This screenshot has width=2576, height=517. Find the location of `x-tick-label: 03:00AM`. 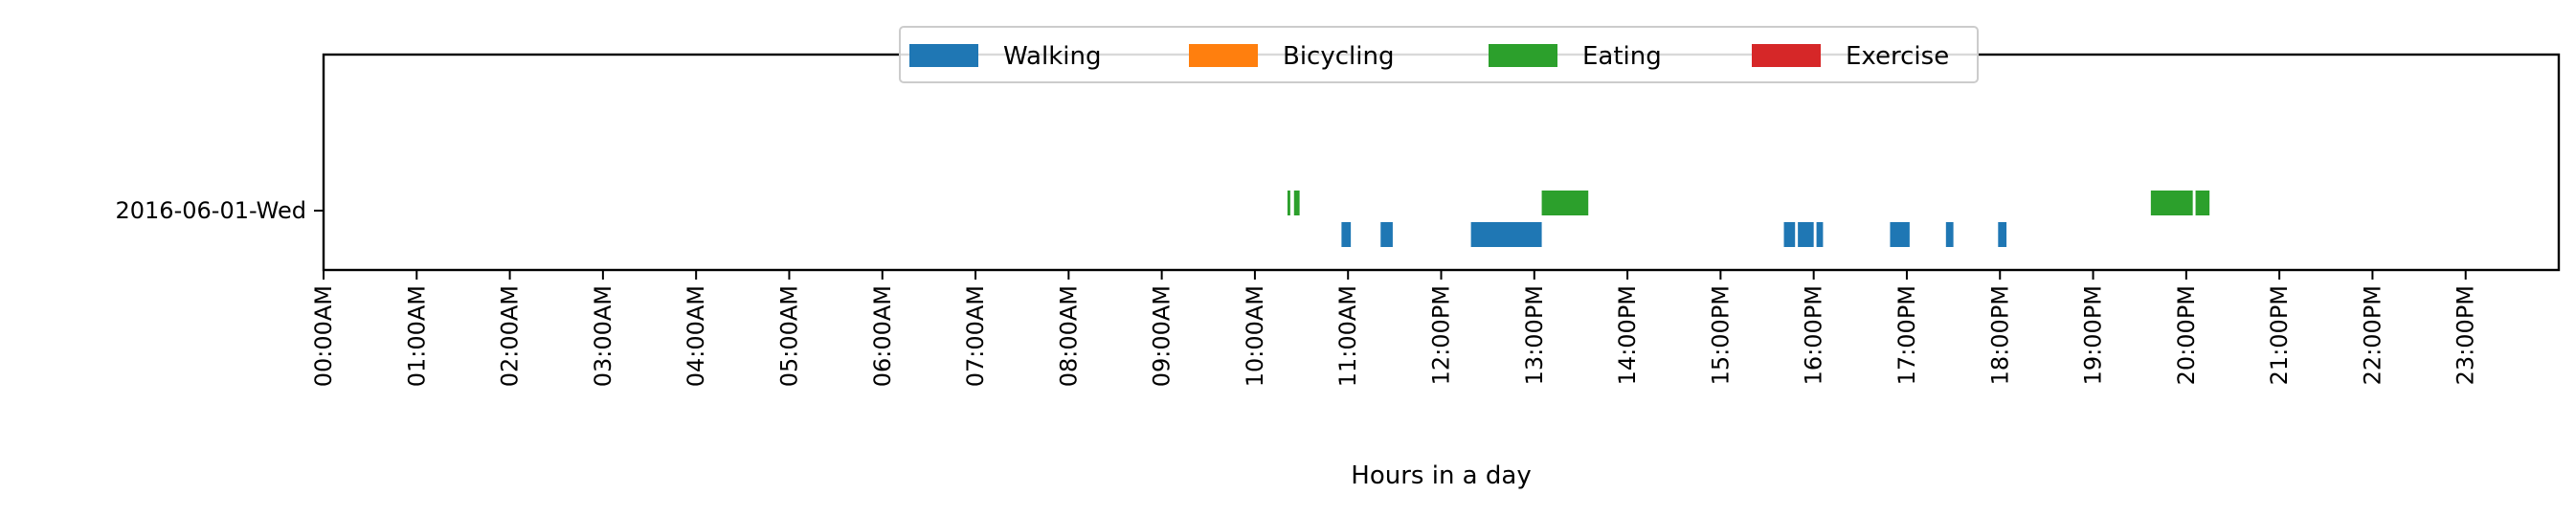

x-tick-label: 03:00AM is located at coordinates (603, 336).